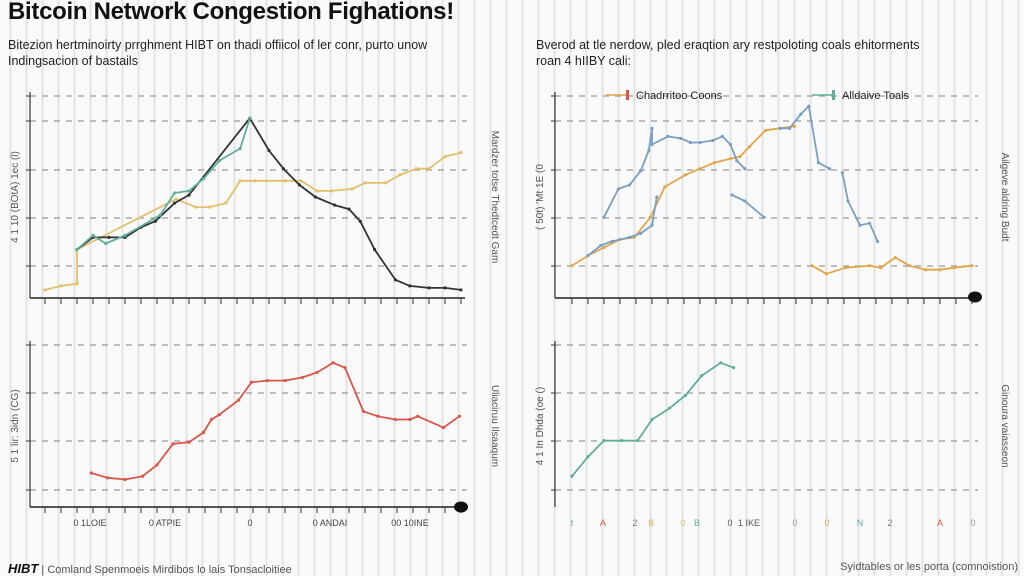  What do you see at coordinates (73, 61) in the screenshot?
I see `left-subtitle-line-2: Indingsacion of bastails` at bounding box center [73, 61].